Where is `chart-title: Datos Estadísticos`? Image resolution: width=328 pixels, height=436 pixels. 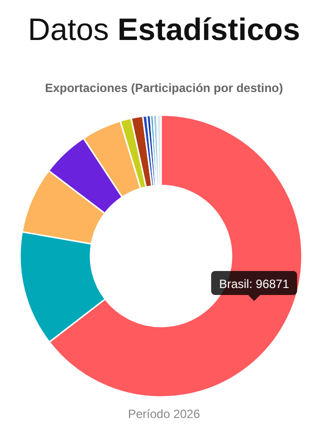
chart-title: Datos Estadísticos is located at coordinates (164, 29).